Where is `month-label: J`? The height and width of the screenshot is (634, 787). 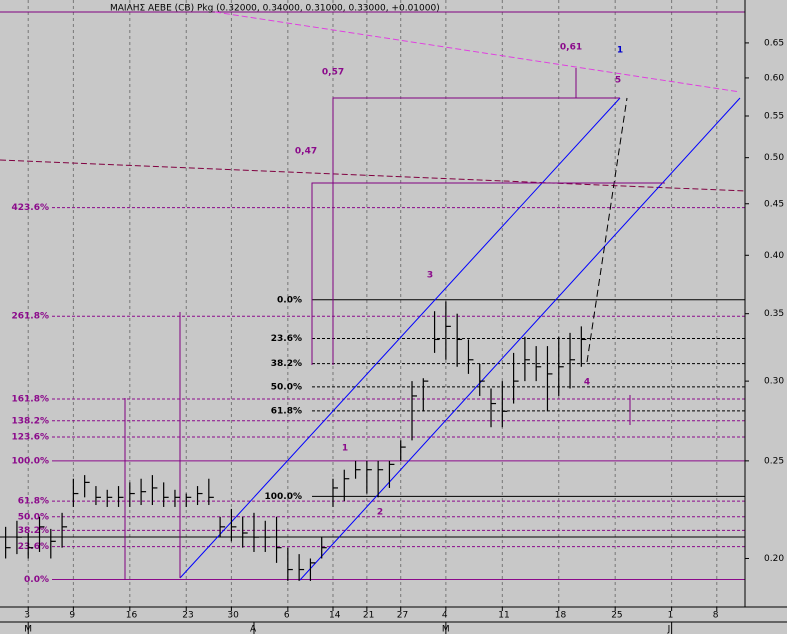
month-label: J is located at coordinates (669, 629).